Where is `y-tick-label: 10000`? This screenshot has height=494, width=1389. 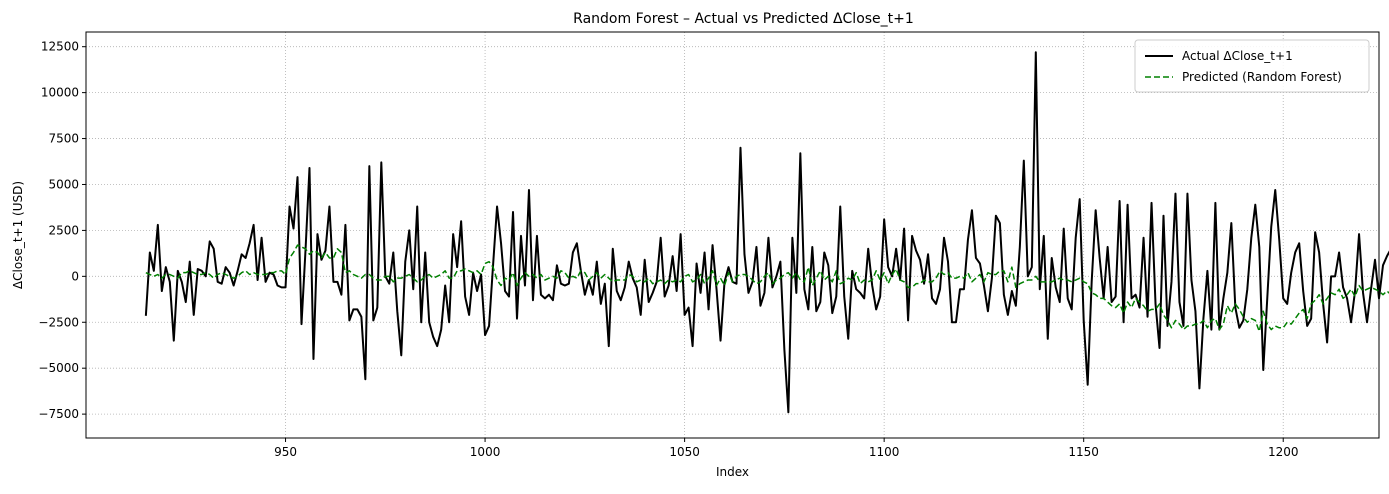 y-tick-label: 10000 is located at coordinates (60, 93).